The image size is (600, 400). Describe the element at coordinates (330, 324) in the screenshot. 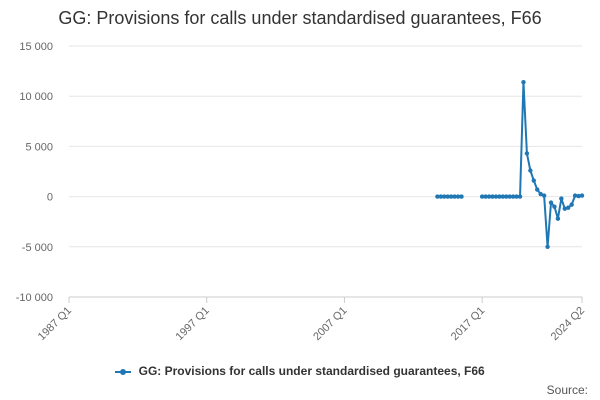

I see `x-tick-label: 2007 Q1` at that location.